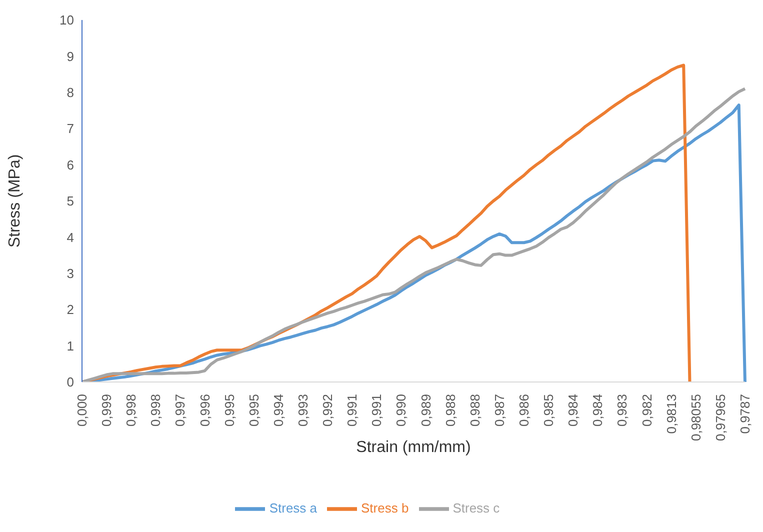 This screenshot has height=532, width=763. Describe the element at coordinates (622, 410) in the screenshot. I see `x-tick-label: 0,983` at that location.